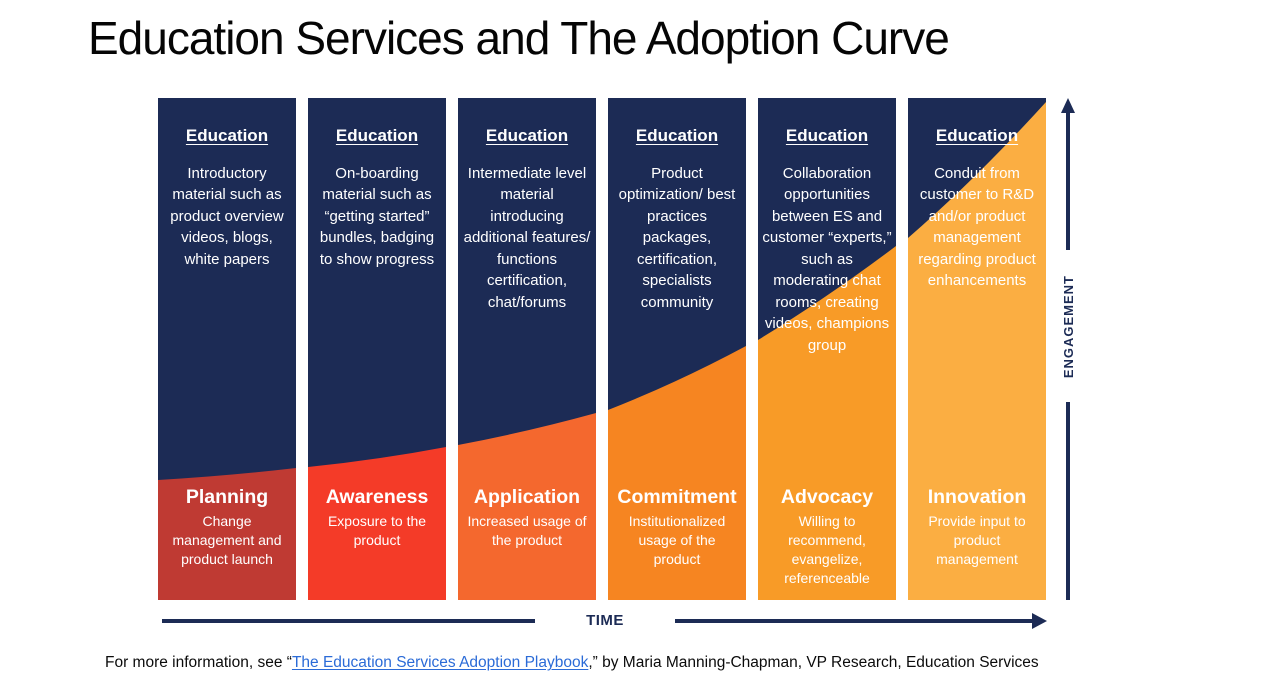 The height and width of the screenshot is (680, 1268). I want to click on engagement-axis-arrowhead-icon, so click(1068, 105).